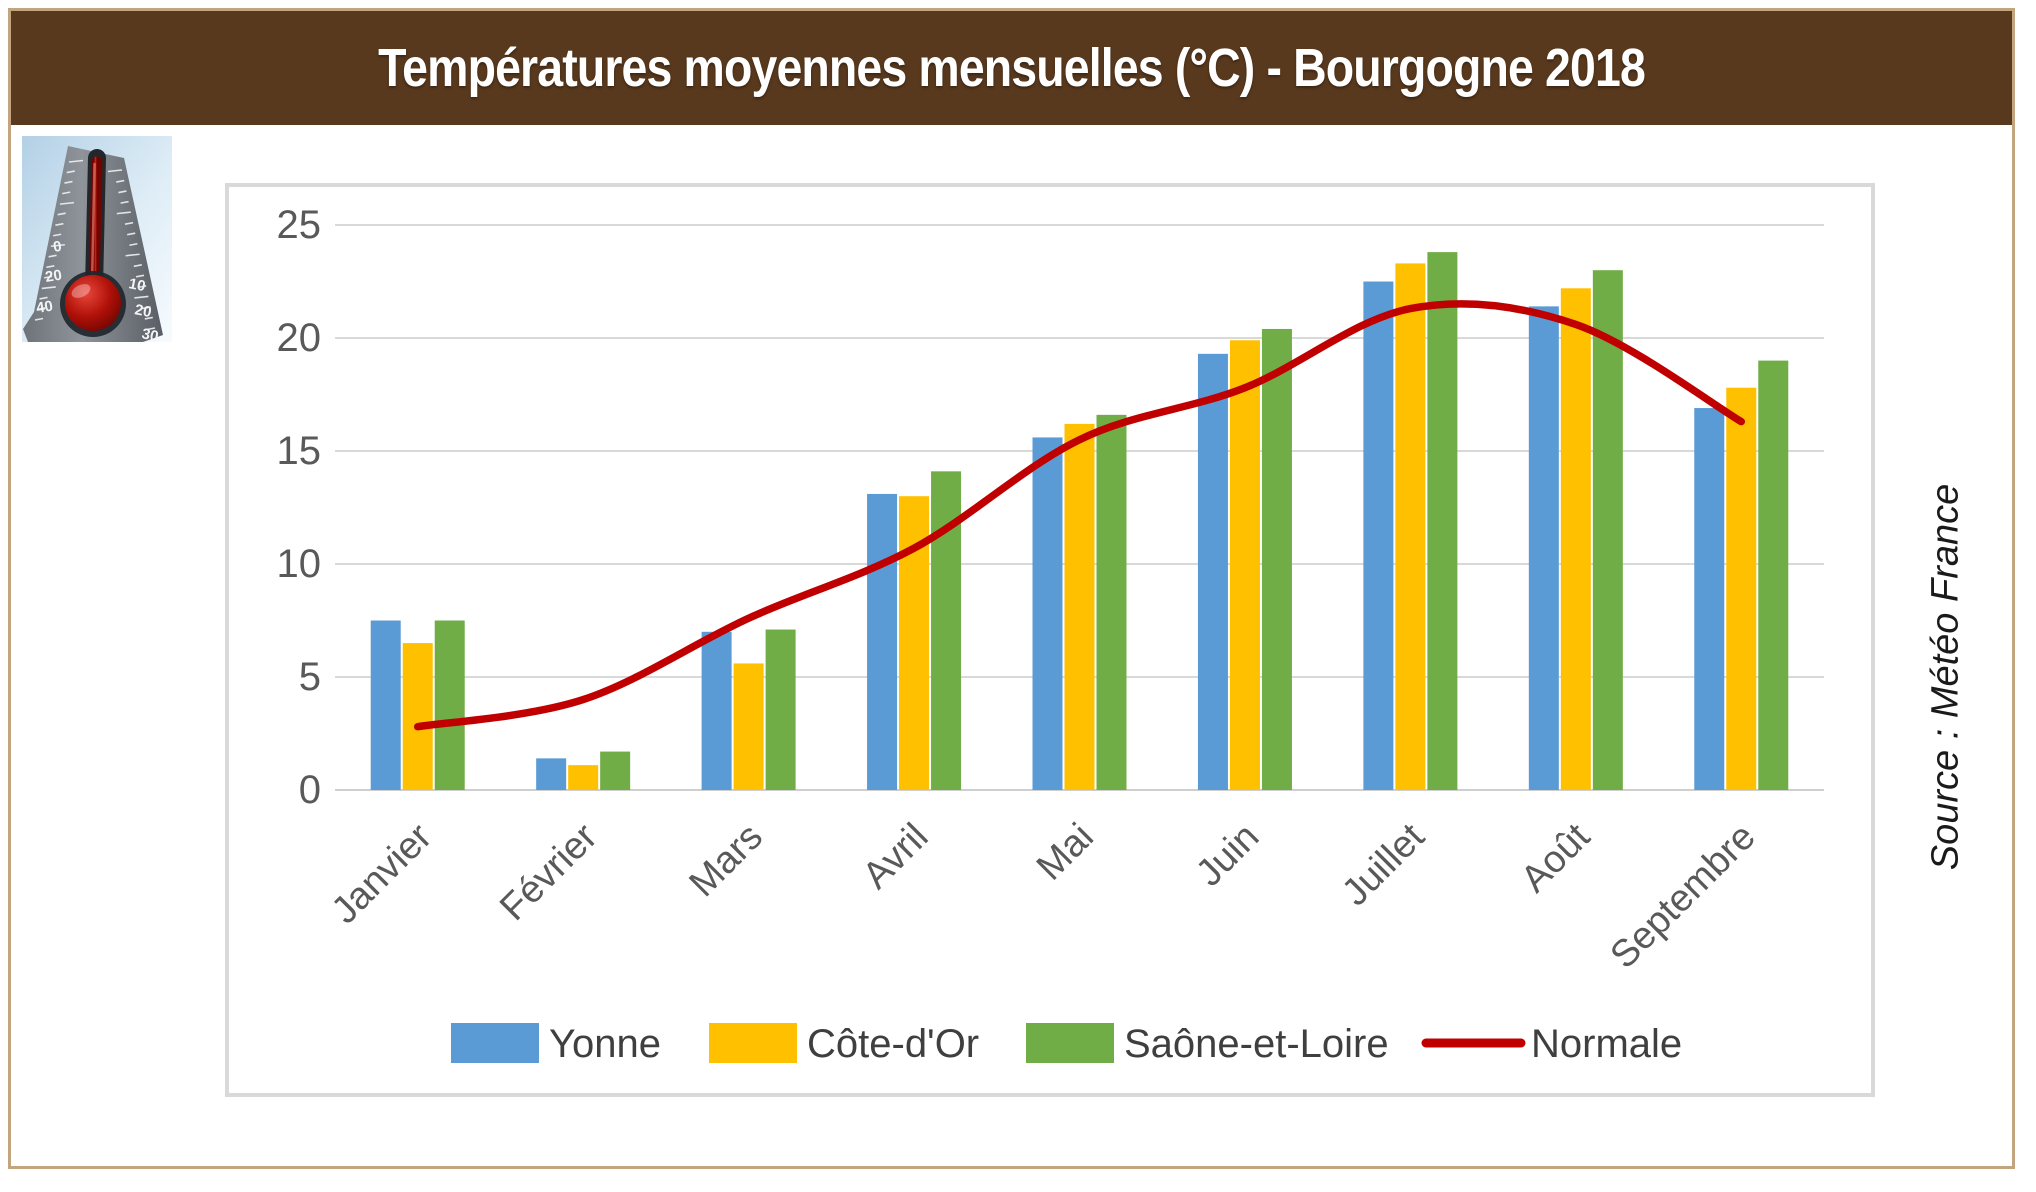  What do you see at coordinates (882, 641) in the screenshot?
I see `bar-yonne-avril` at bounding box center [882, 641].